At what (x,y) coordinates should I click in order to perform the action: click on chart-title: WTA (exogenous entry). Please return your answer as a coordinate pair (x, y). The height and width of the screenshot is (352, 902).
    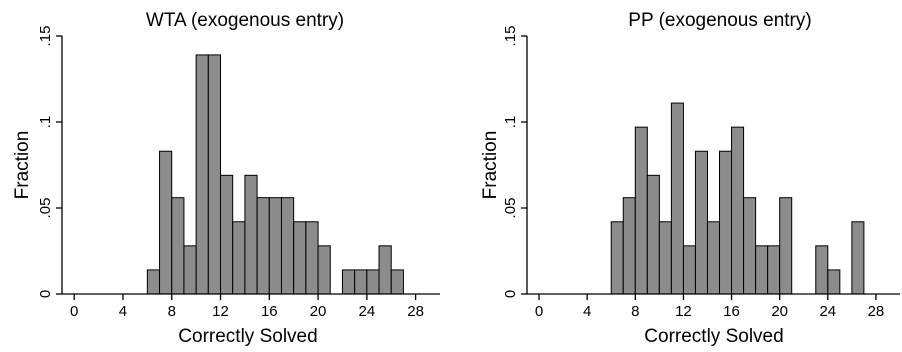
    Looking at the image, I should click on (245, 20).